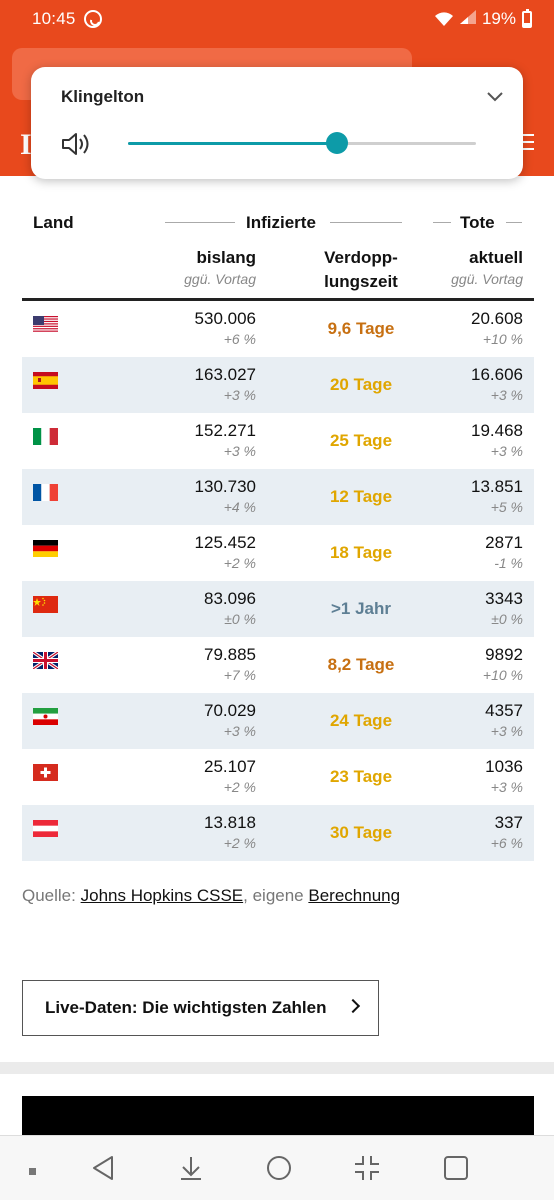  Describe the element at coordinates (361, 328) in the screenshot. I see `doubling-time: 9,6 Tage` at that location.